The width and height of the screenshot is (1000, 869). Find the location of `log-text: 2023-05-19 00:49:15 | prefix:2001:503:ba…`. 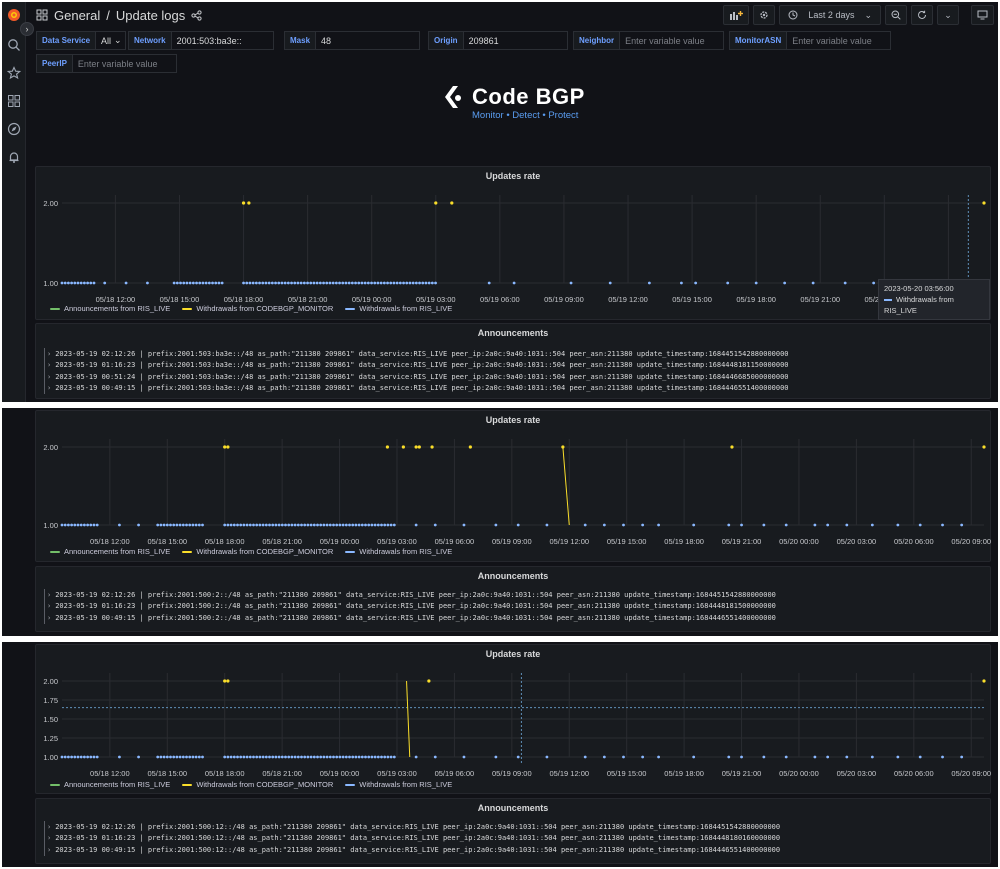

log-text: 2023-05-19 00:49:15 | prefix:2001:503:ba… is located at coordinates (422, 388).